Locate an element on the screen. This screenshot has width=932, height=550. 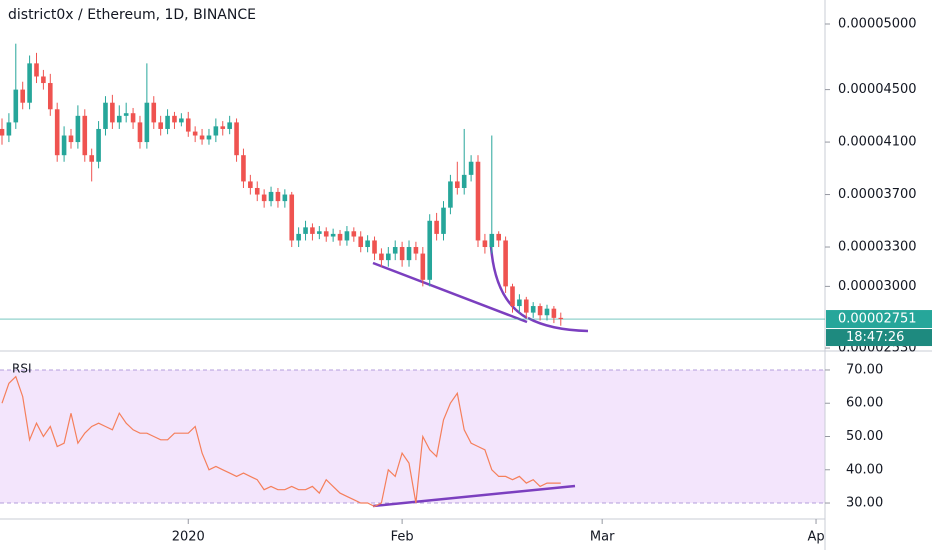
y-tick-label: 0.00003300 is located at coordinates (877, 247).